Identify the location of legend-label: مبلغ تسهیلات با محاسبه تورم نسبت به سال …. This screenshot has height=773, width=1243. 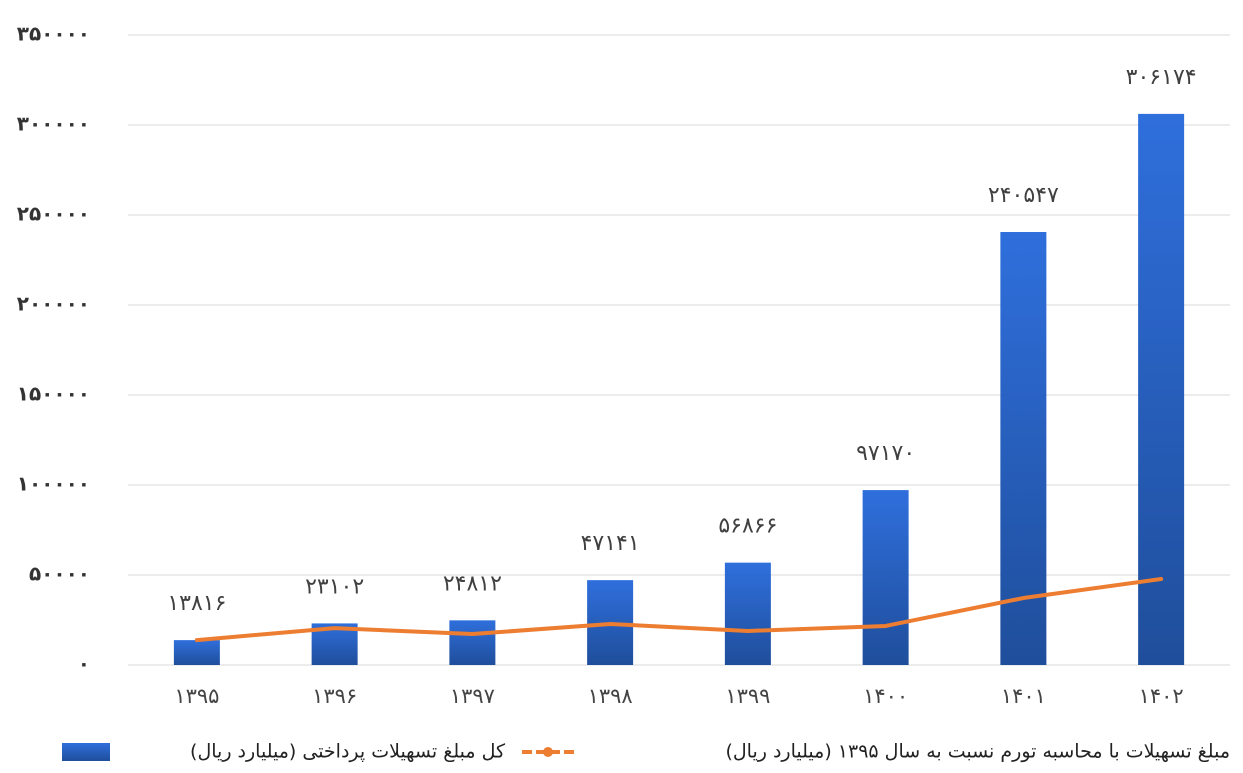
(977, 752).